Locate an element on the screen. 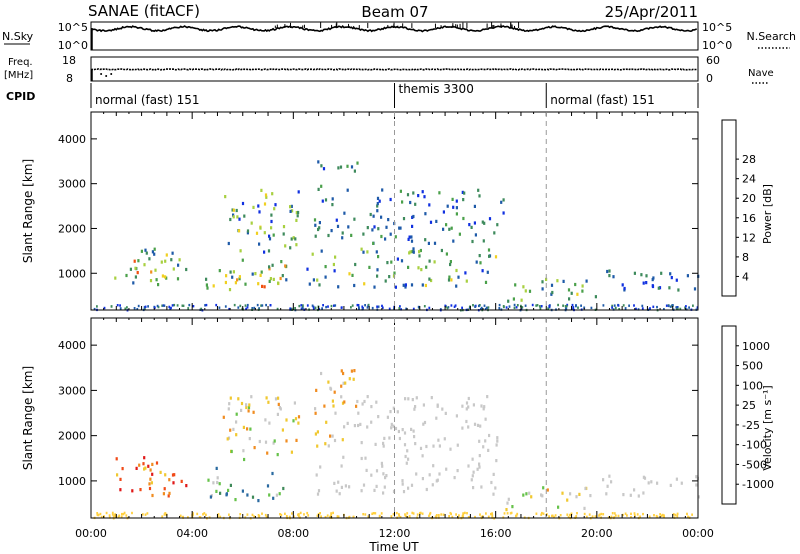  x-tick-label: 00:00 is located at coordinates (91, 533).